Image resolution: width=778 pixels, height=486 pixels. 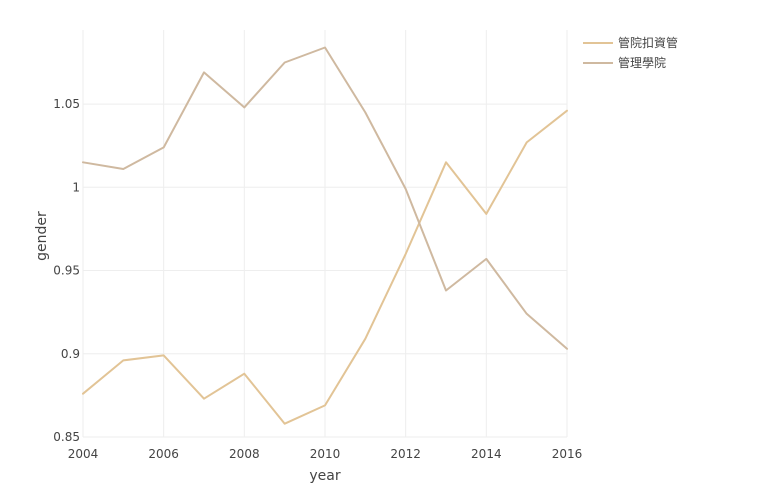 I want to click on y-tick-label: 0.85, so click(x=66, y=437).